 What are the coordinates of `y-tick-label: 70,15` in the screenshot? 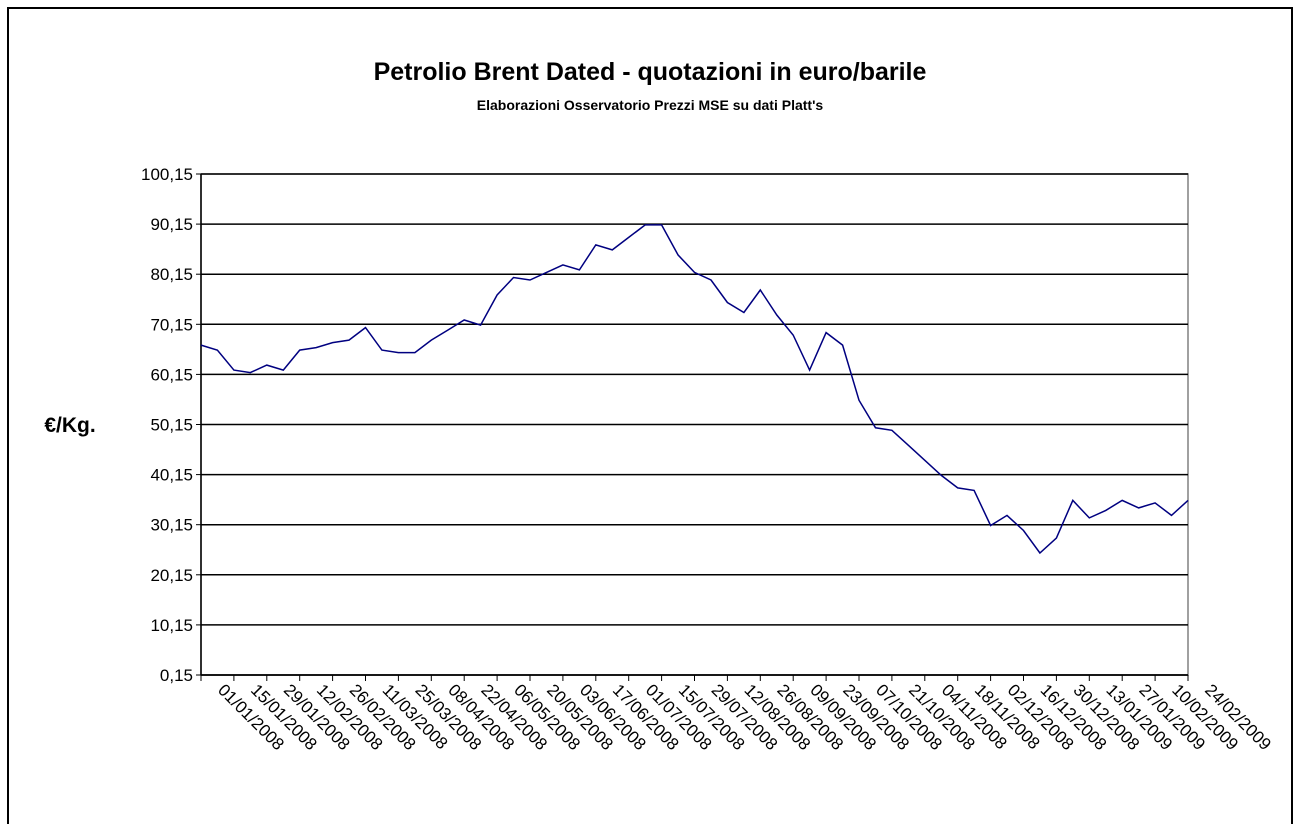 It's located at (171, 324).